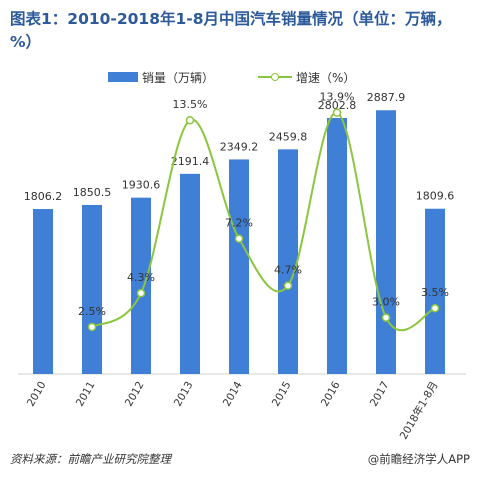 Image resolution: width=480 pixels, height=477 pixels. What do you see at coordinates (86, 394) in the screenshot?
I see `x-tick-2011: 2011` at bounding box center [86, 394].